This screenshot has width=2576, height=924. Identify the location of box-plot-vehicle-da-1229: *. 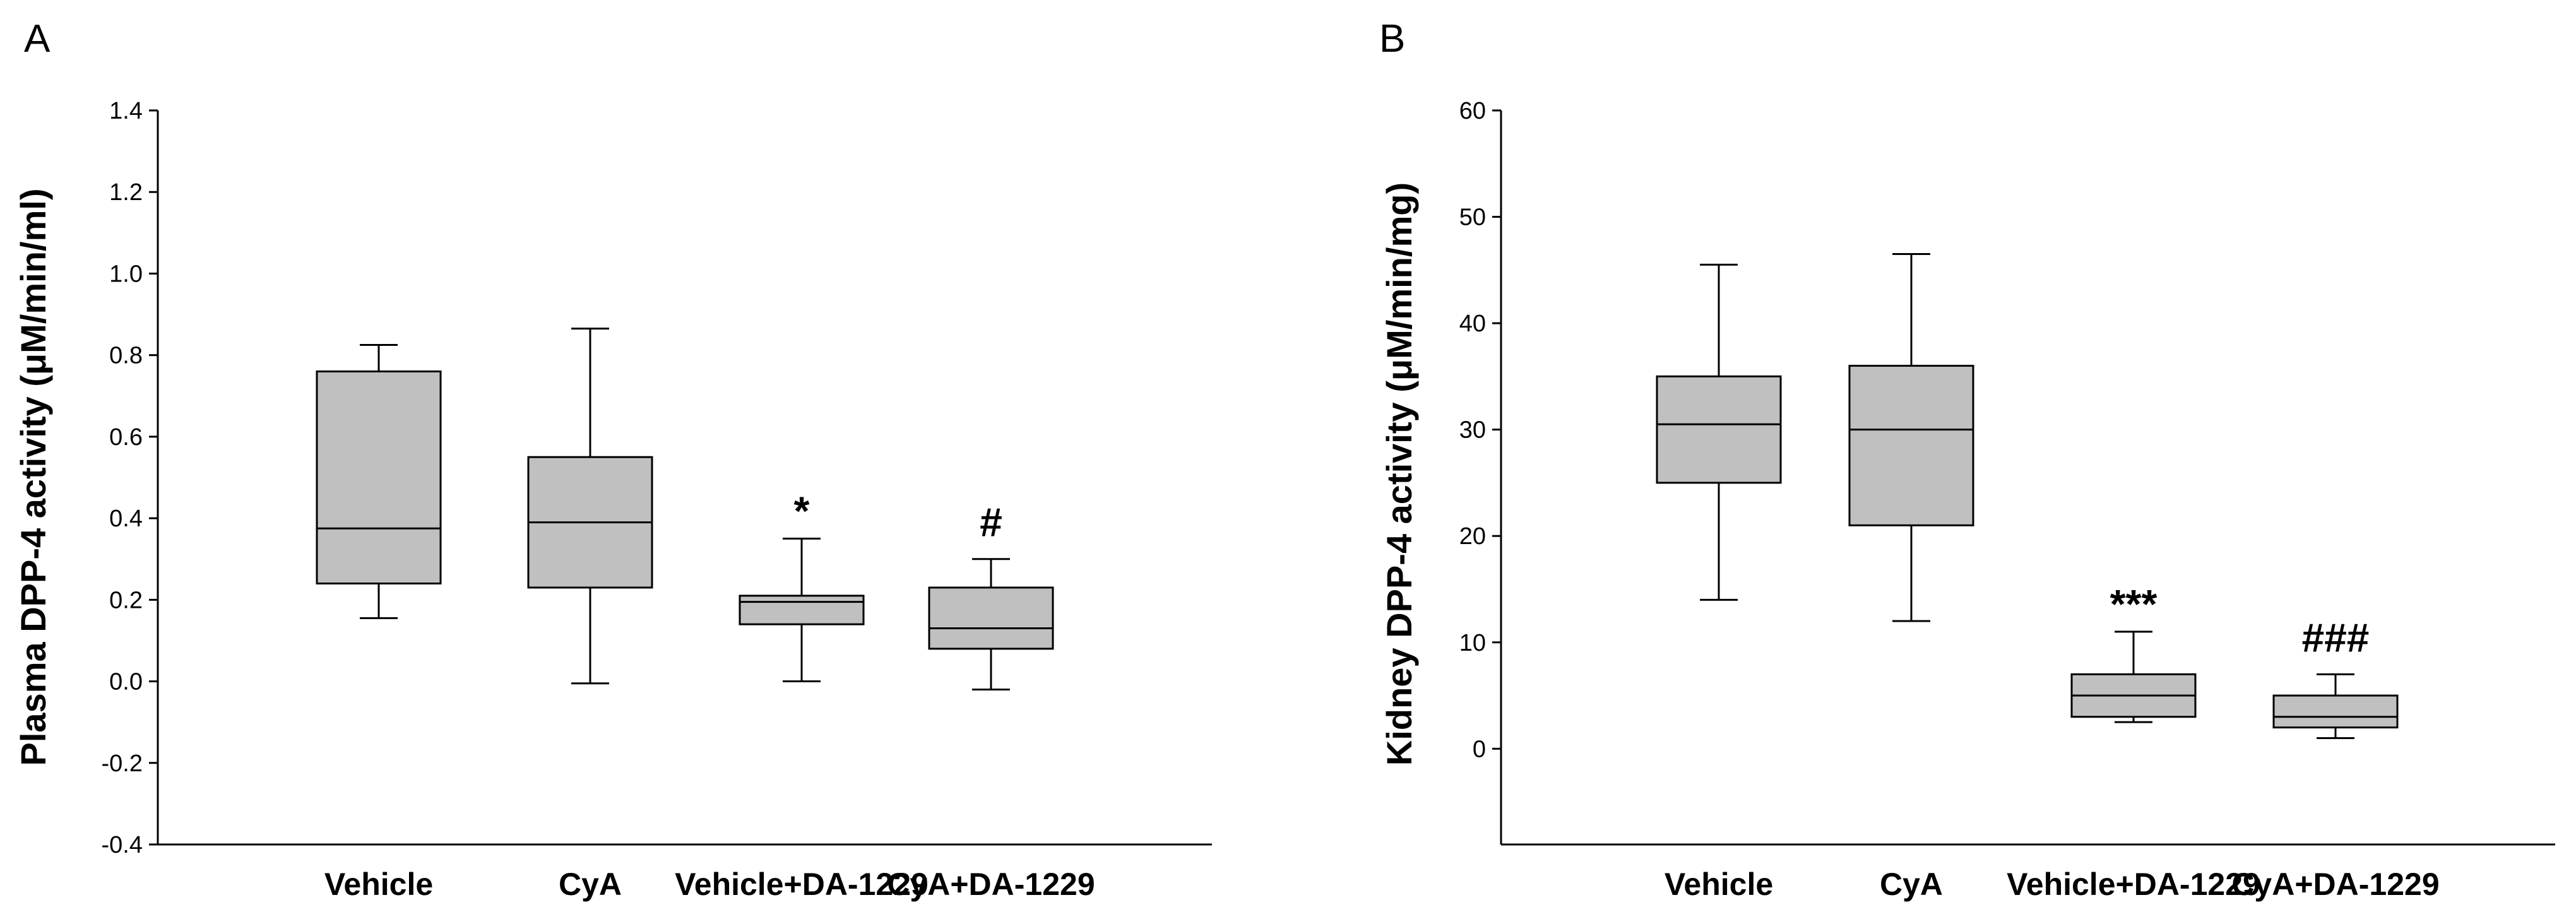
(802, 586).